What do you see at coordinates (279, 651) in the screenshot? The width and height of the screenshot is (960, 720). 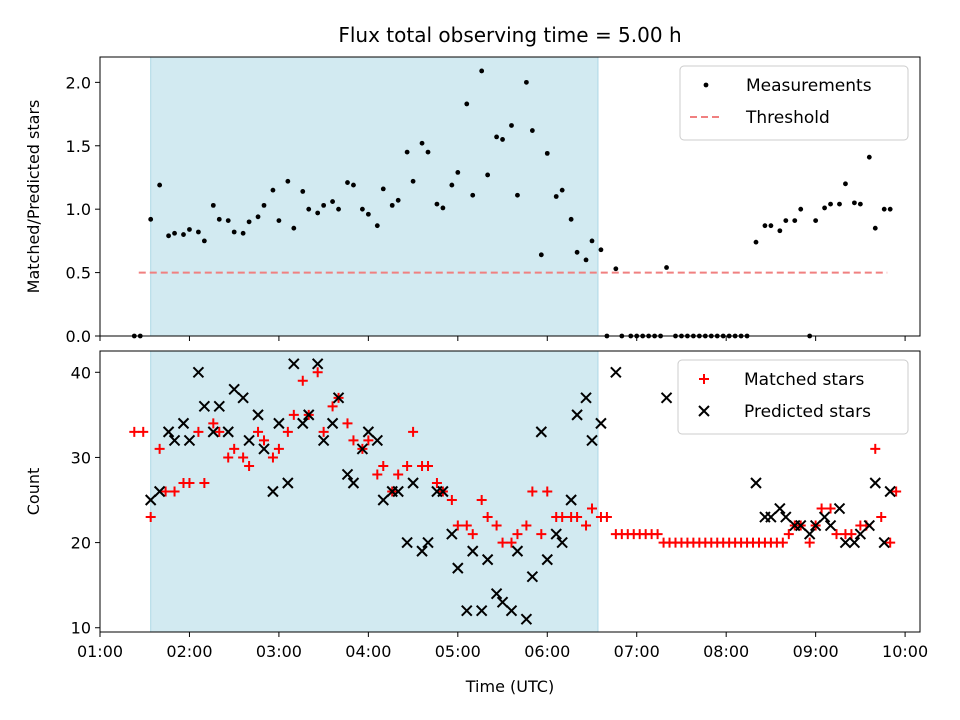 I see `x-tick-label: 03:00` at bounding box center [279, 651].